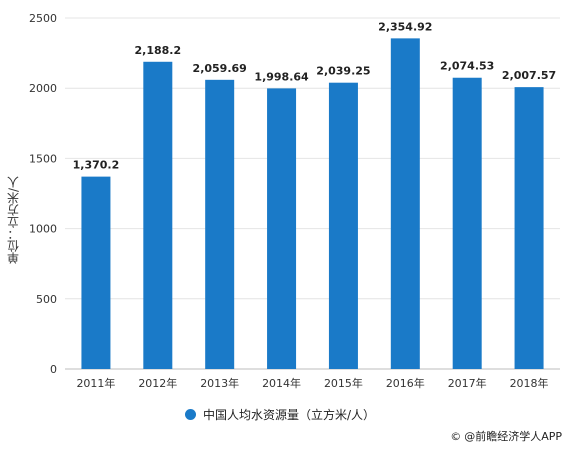  I want to click on x-tick-label: 2016年, so click(405, 383).